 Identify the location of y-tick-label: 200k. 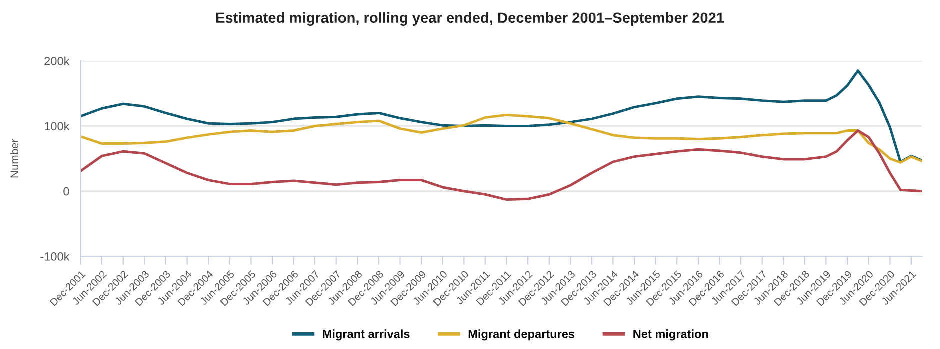
(57, 61).